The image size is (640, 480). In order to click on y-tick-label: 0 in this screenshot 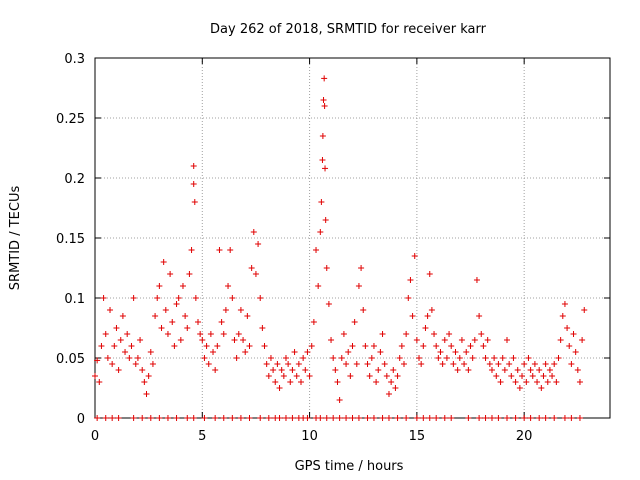, I will do `click(81, 419)`.